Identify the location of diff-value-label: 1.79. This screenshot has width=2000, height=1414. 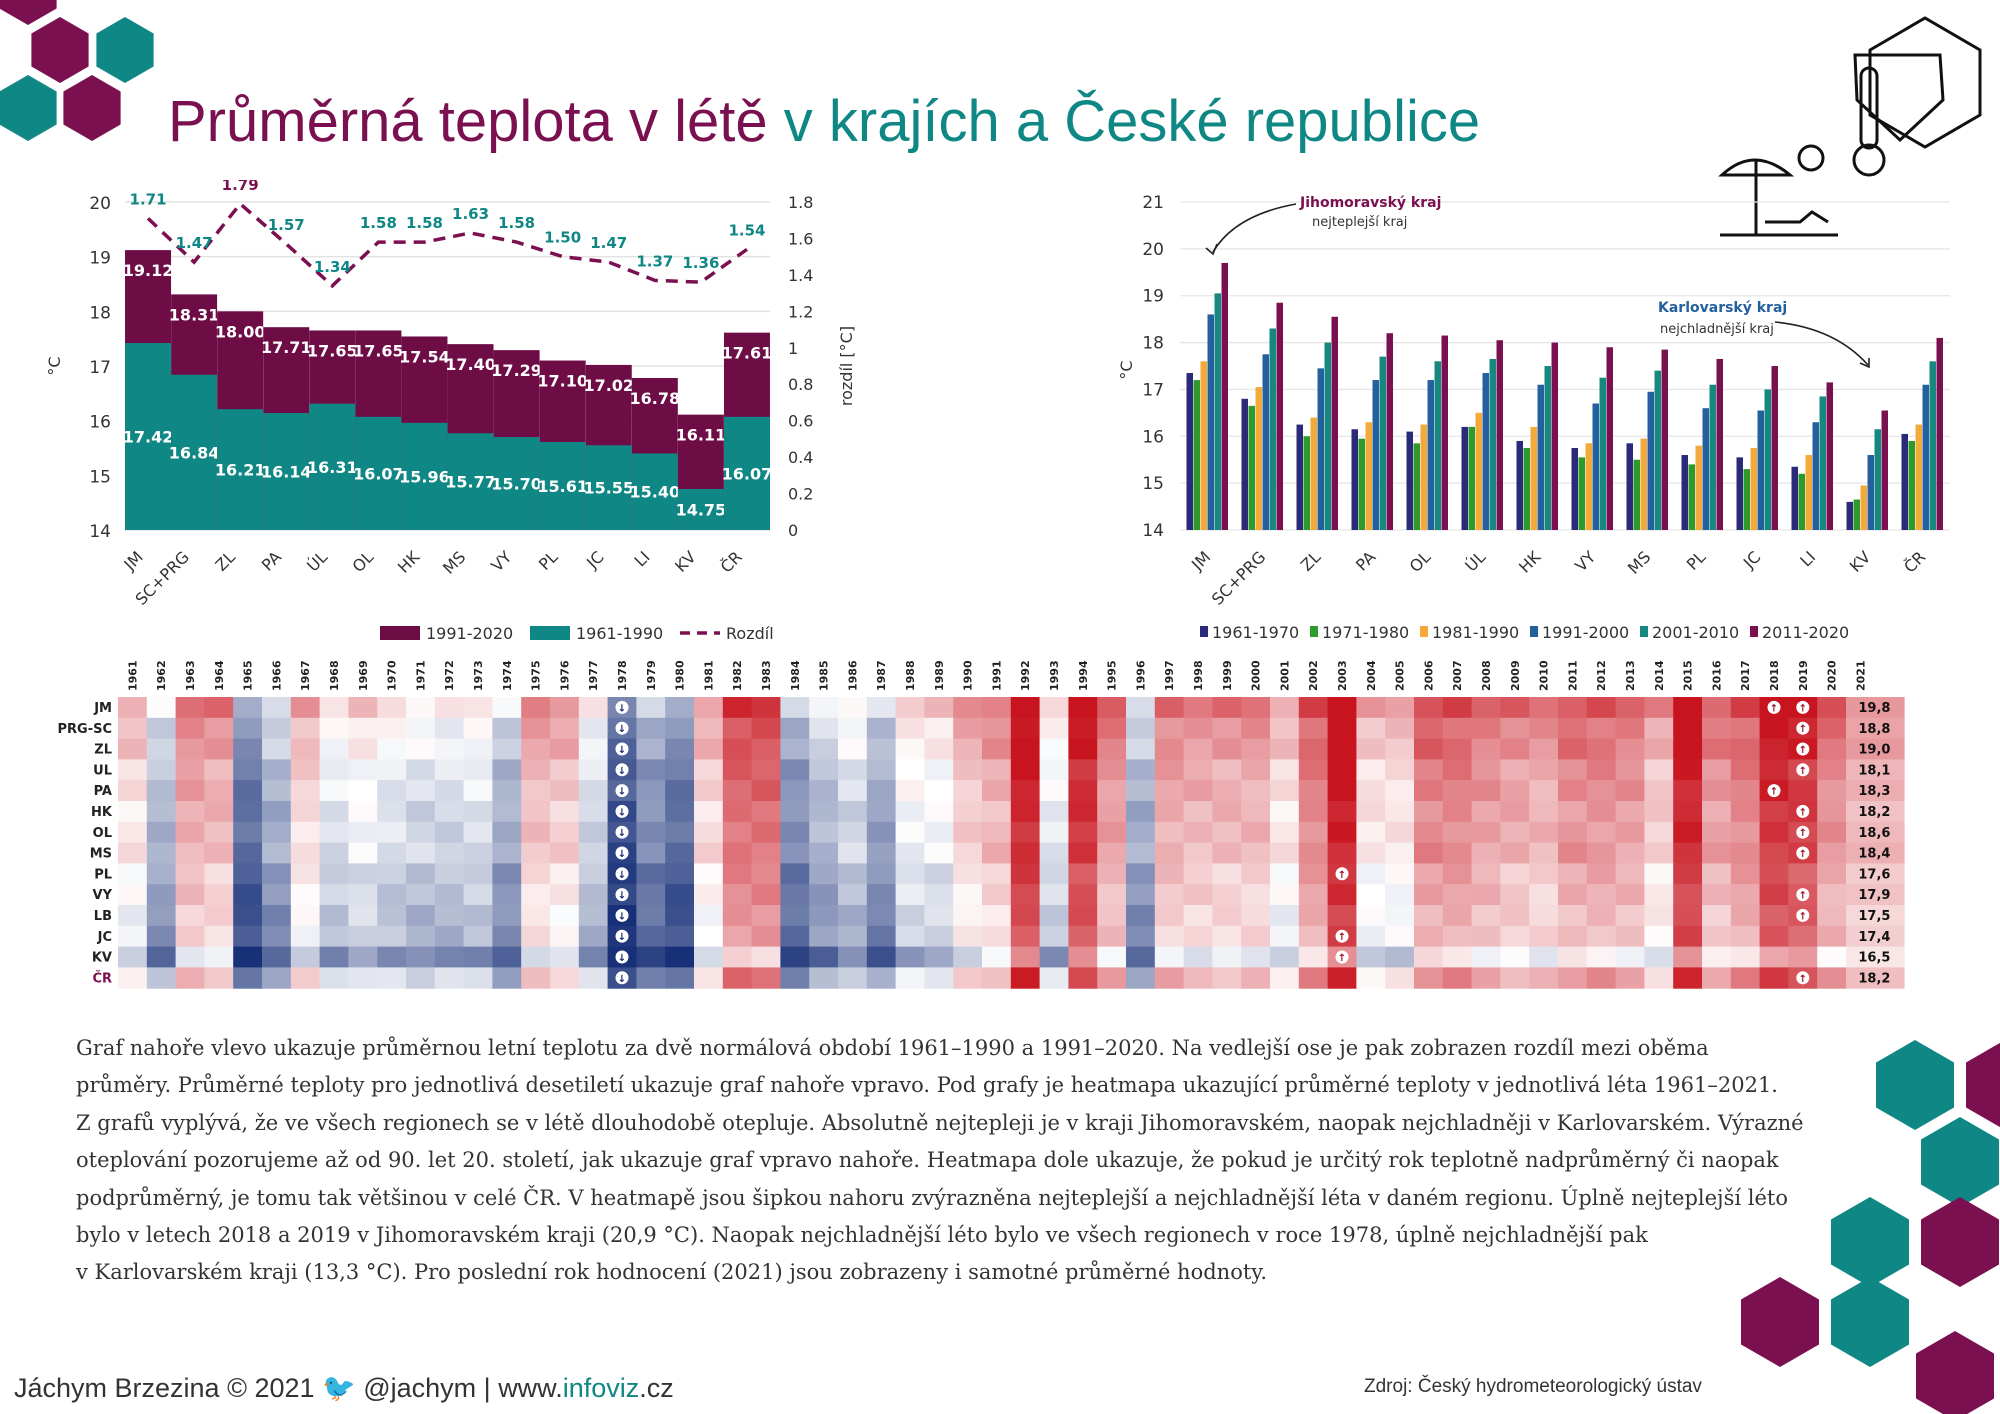
(240, 187).